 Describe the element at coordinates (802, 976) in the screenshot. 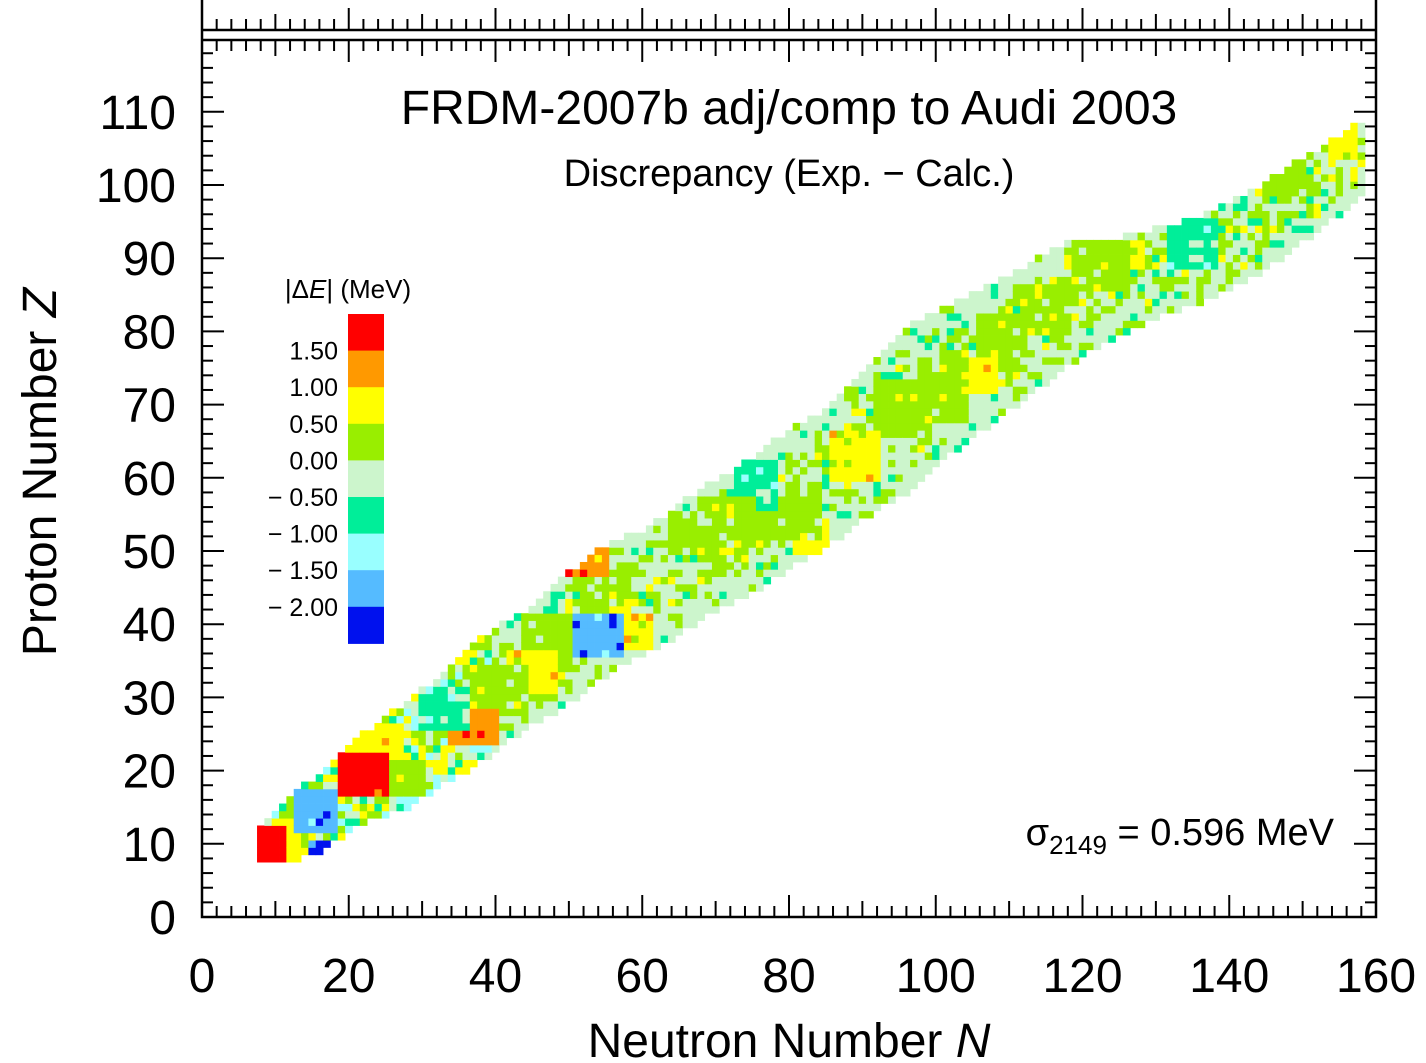

I see `x-tick-labels: 0 20 40 60 80 100 120 140 160` at that location.